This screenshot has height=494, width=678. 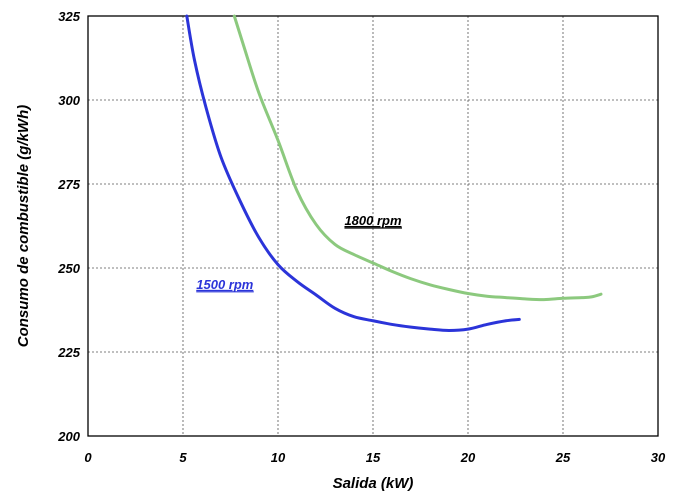 I want to click on y-axis-title: Consumo de combustible (g/kWh), so click(x=23, y=226).